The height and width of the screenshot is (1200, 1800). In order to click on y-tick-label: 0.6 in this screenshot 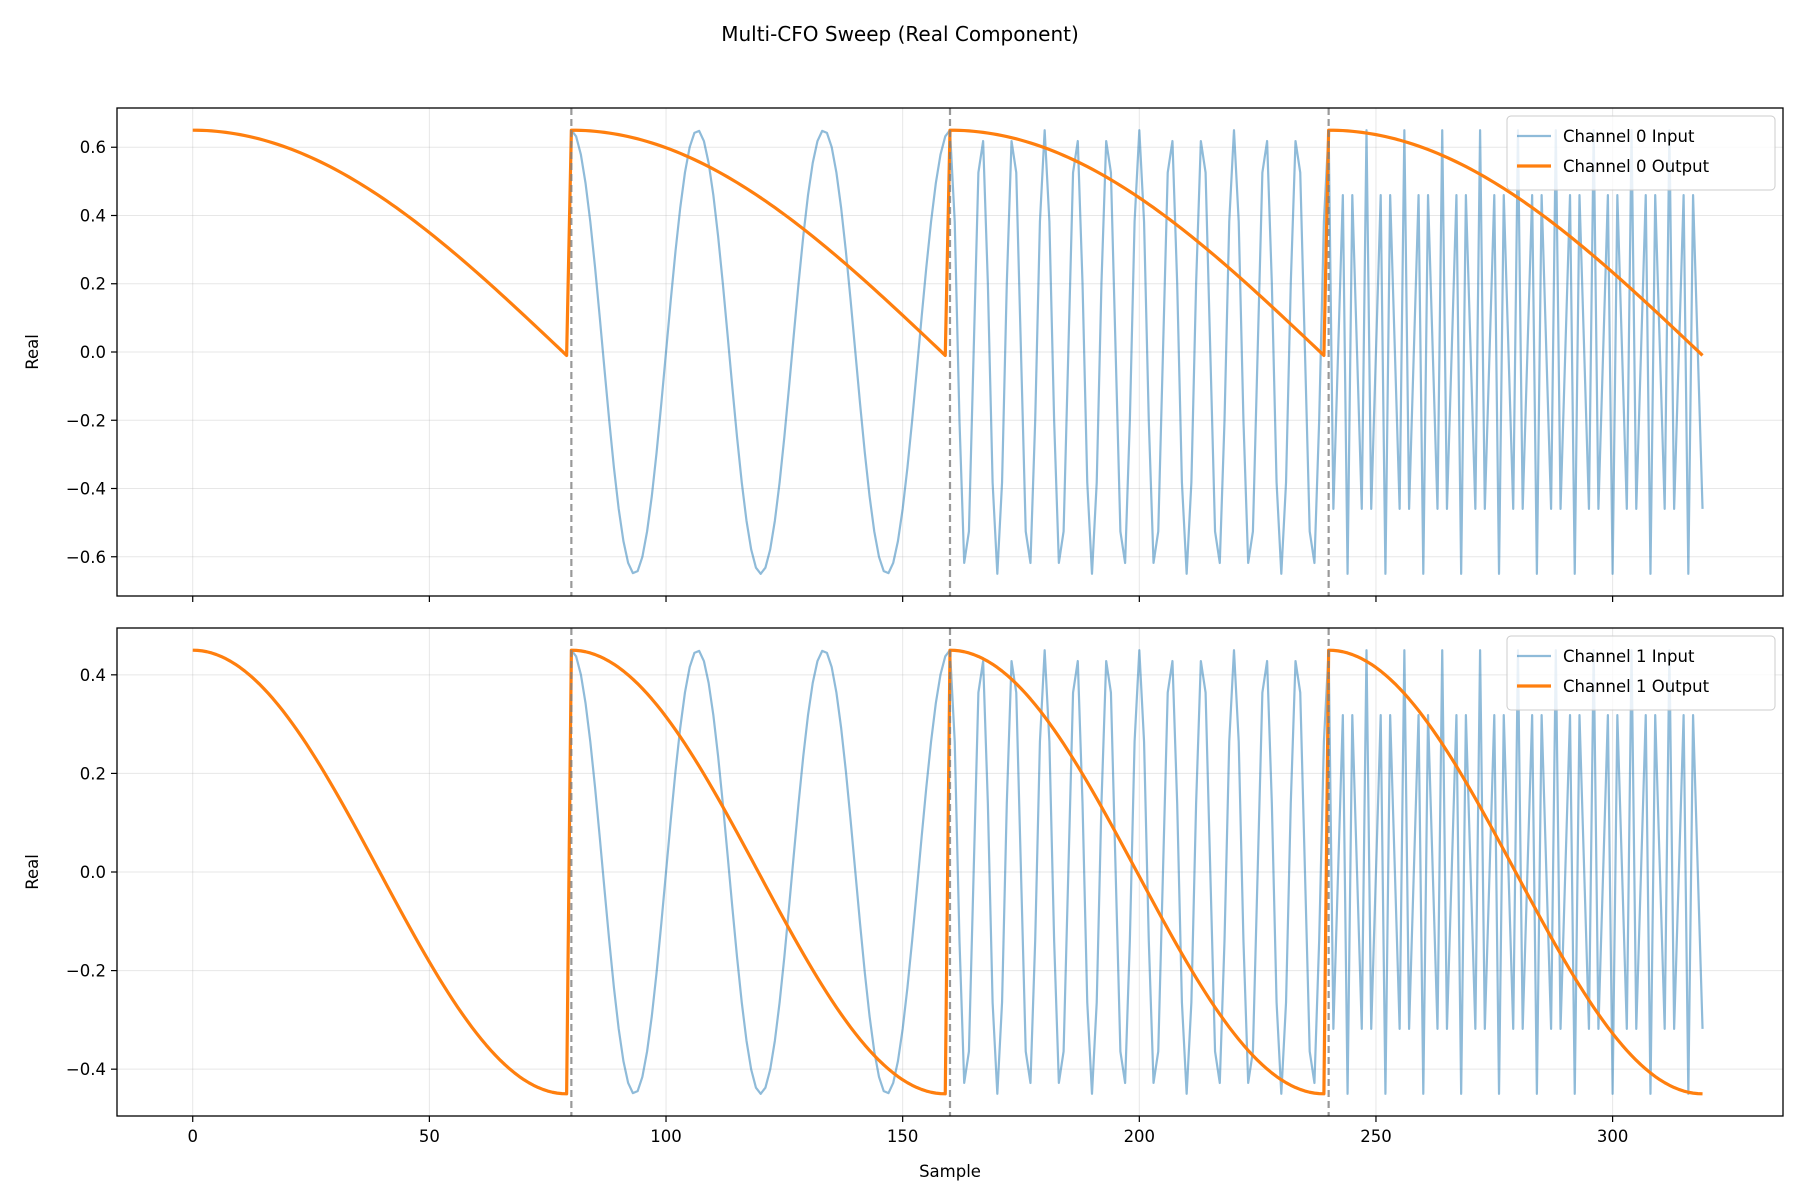, I will do `click(93, 147)`.